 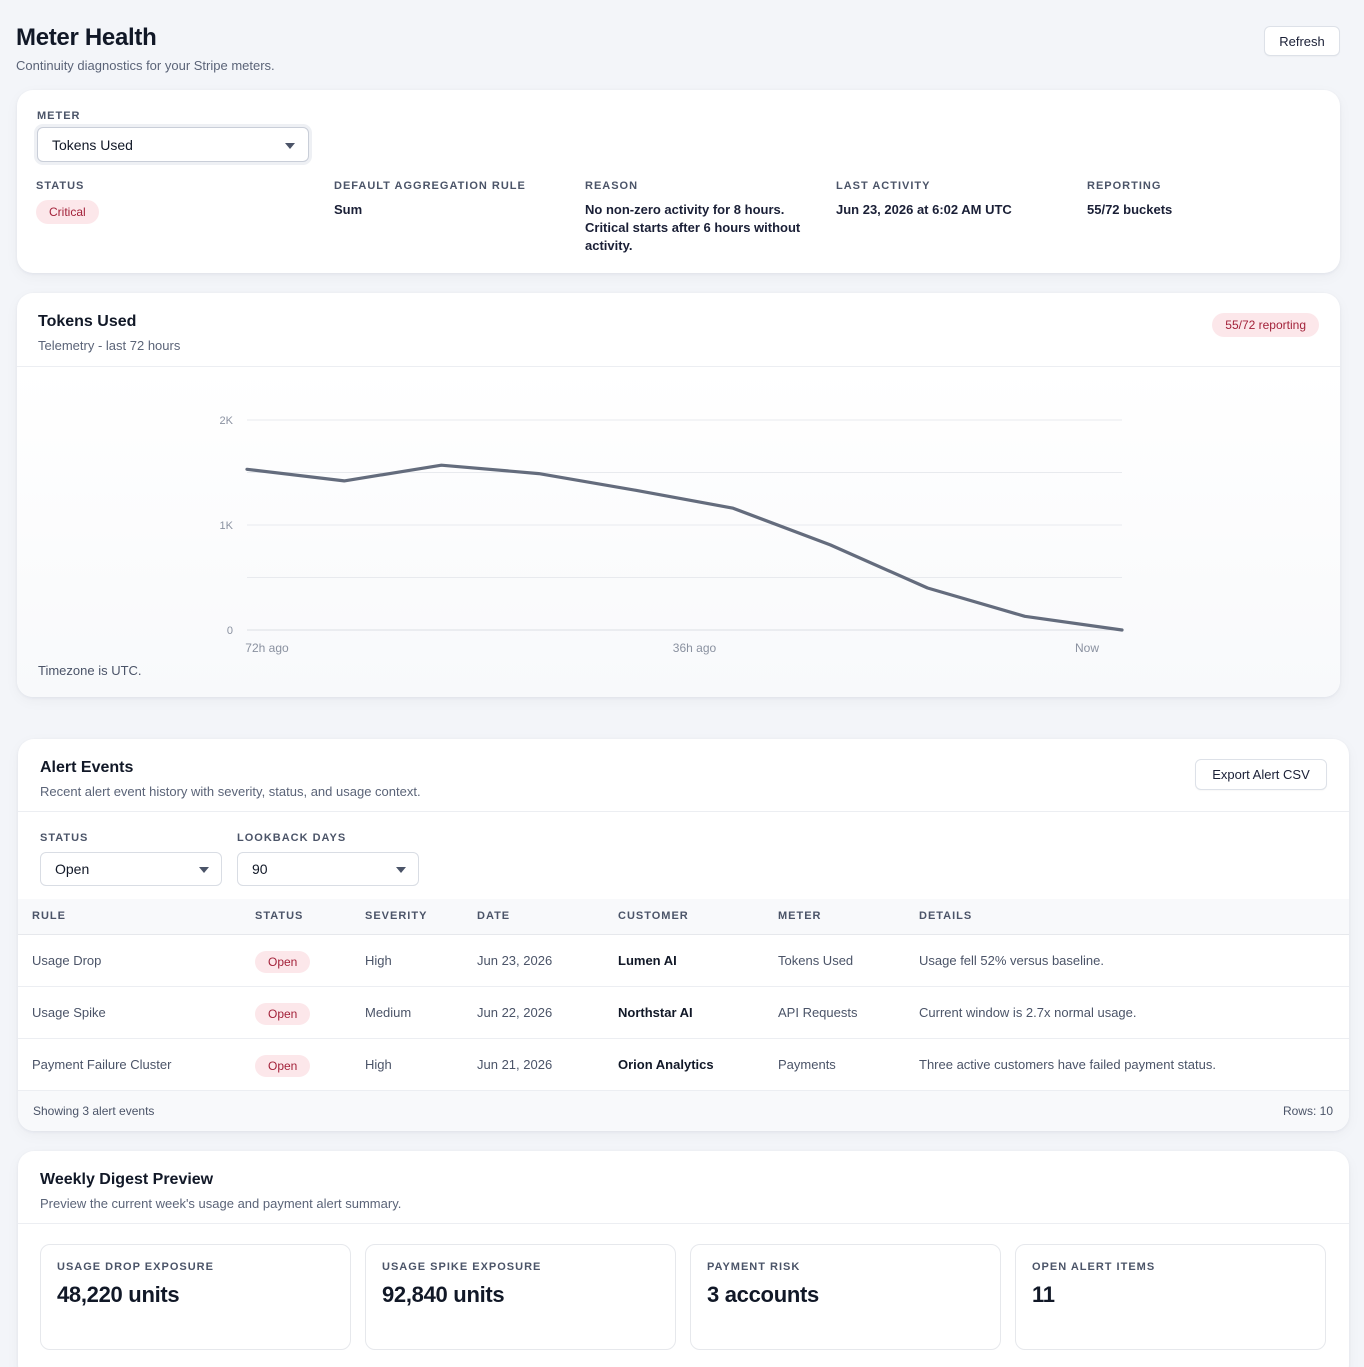 I want to click on refresh-button: Refresh, so click(x=1302, y=41).